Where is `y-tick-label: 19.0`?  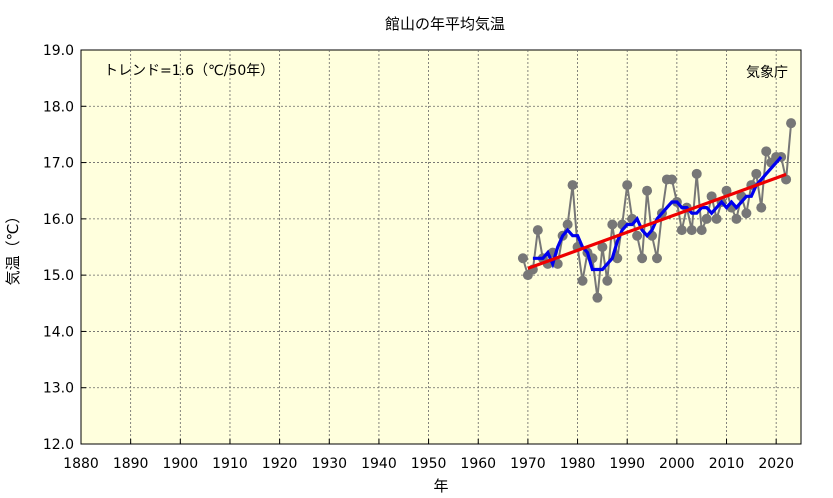 y-tick-label: 19.0 is located at coordinates (58, 51).